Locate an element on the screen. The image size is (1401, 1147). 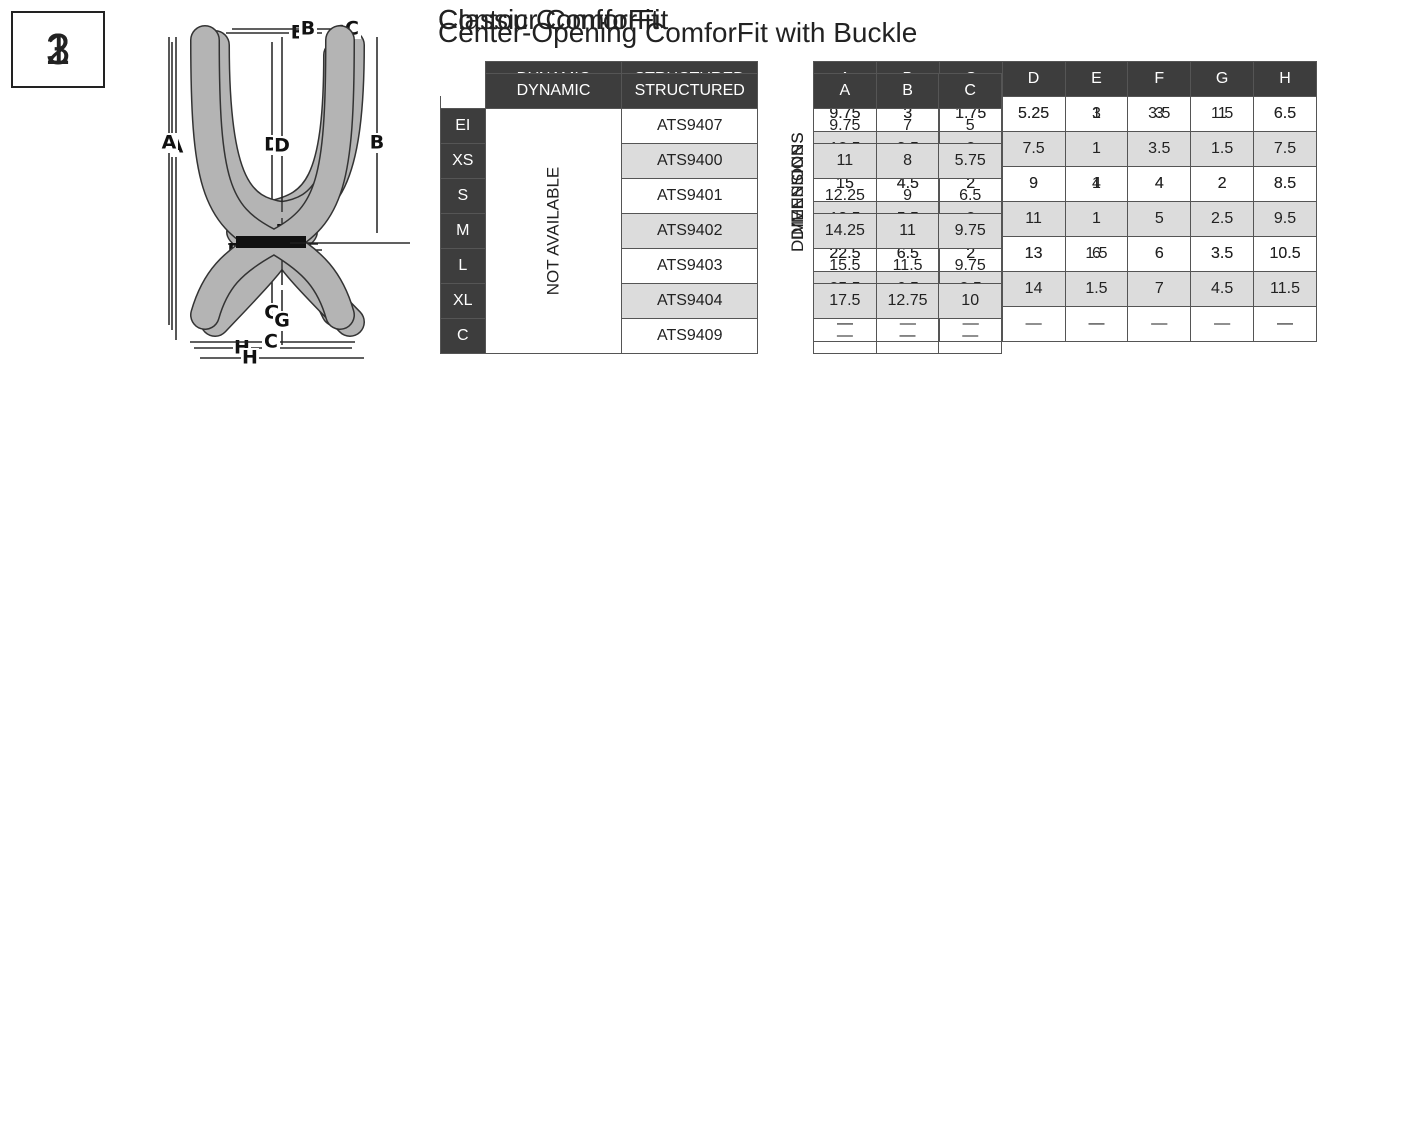
dimension-value: 5.25 is located at coordinates (1033, 114).